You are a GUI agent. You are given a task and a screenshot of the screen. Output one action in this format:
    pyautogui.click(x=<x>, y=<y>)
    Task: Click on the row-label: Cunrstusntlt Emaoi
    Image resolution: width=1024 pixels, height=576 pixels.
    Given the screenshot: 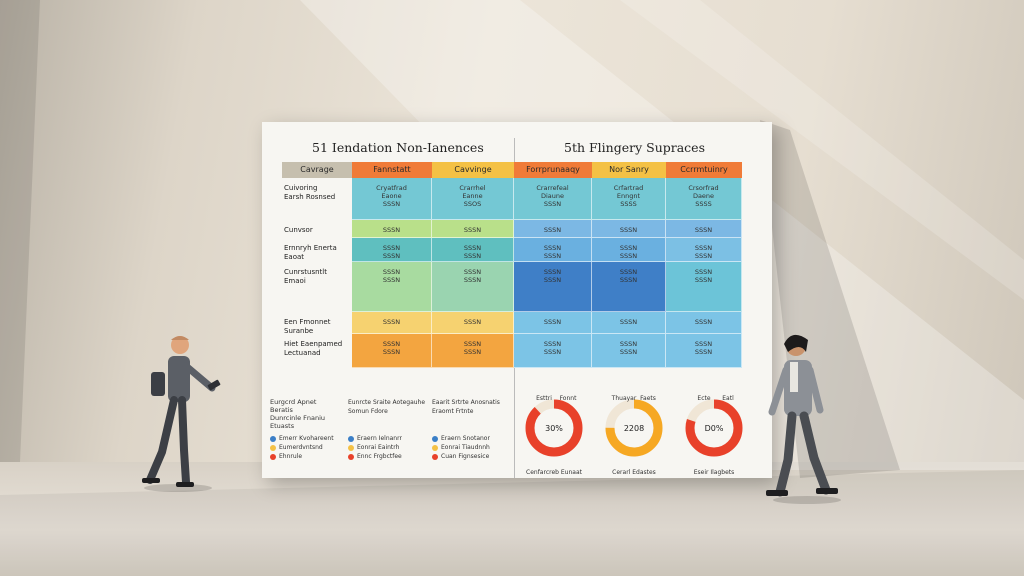 What is the action you would take?
    pyautogui.click(x=305, y=276)
    